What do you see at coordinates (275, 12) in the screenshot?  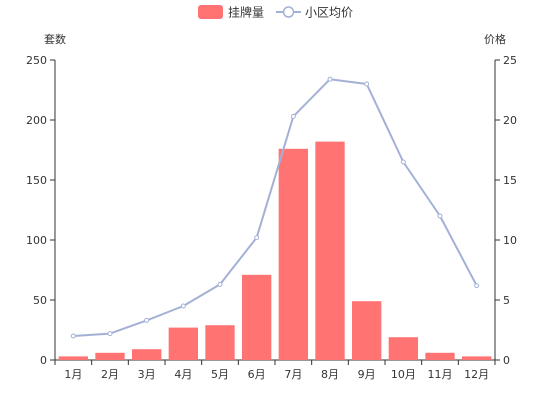 I see `legend: 挂牌量 小区均价` at bounding box center [275, 12].